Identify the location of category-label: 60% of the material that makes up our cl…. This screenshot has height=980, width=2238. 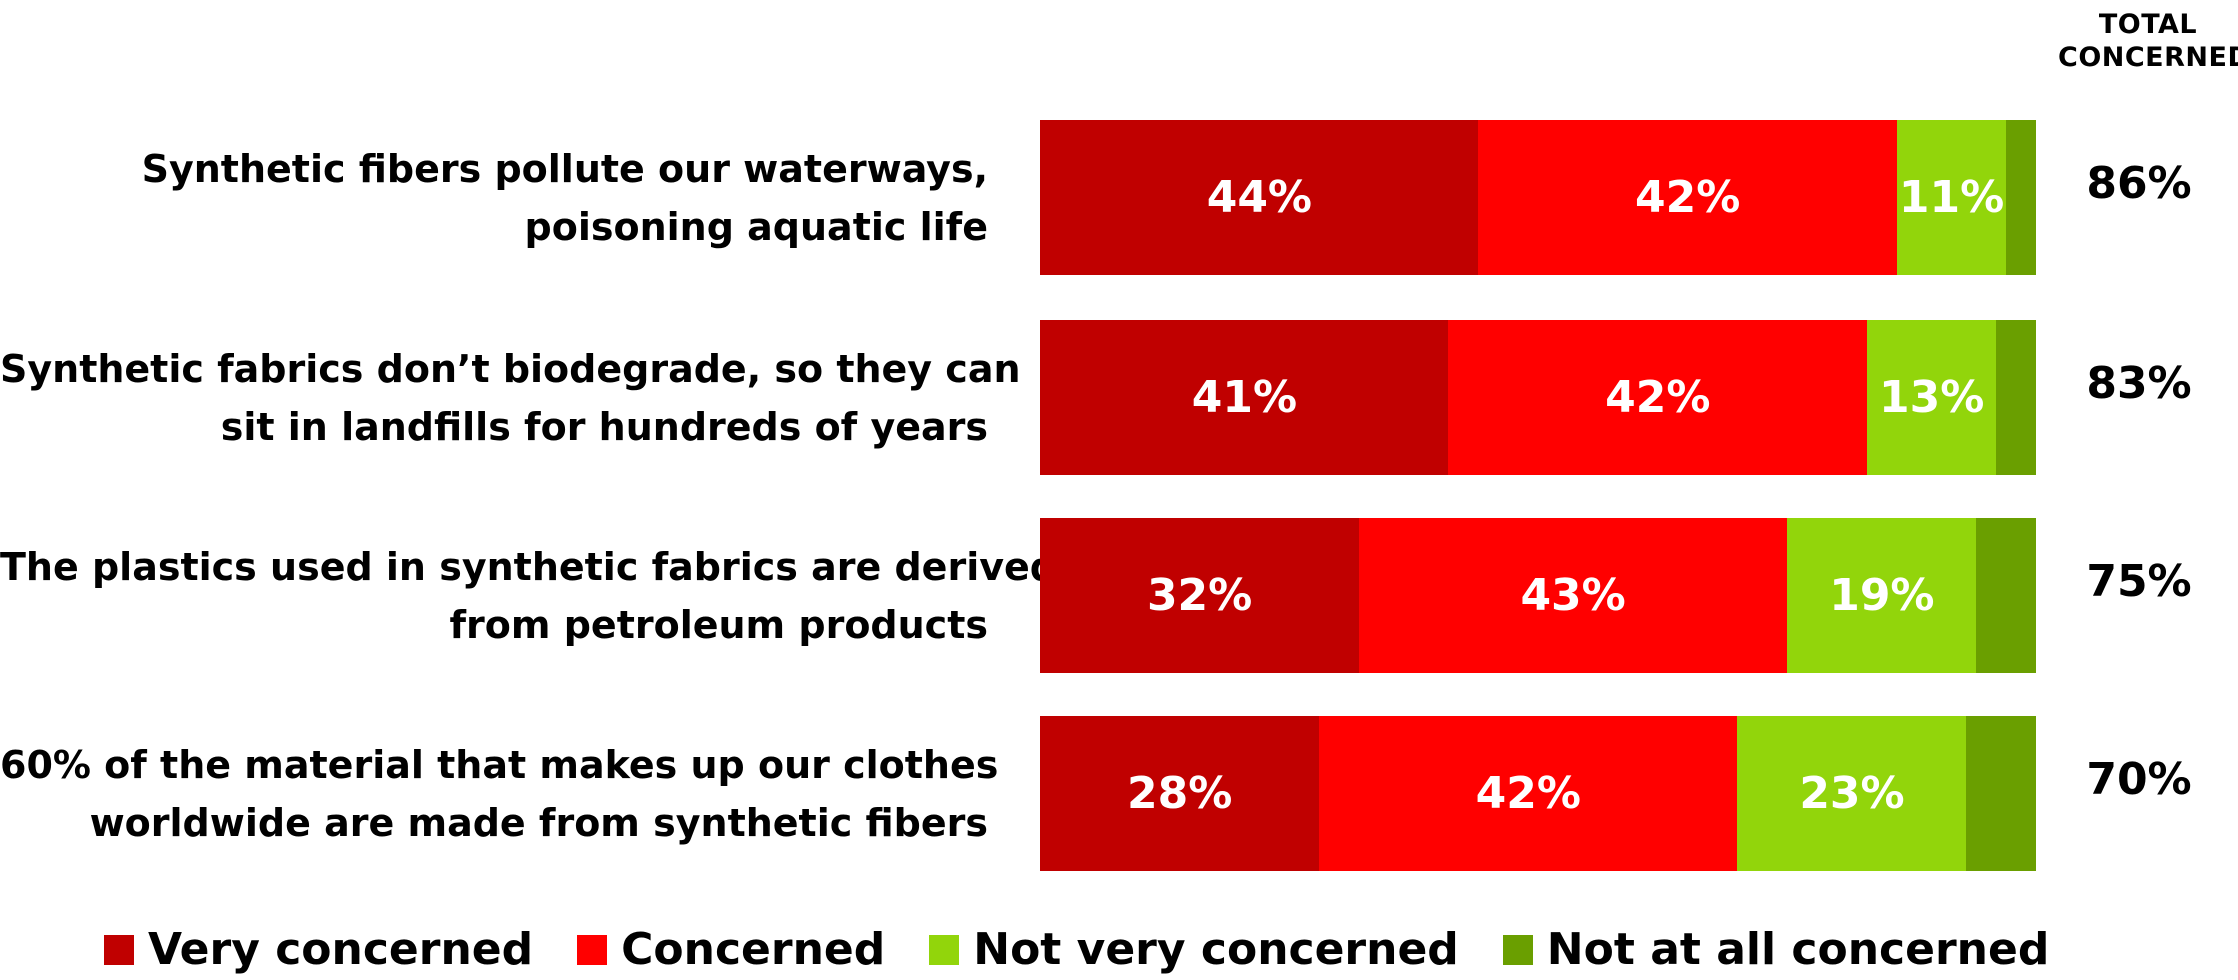
(499, 794).